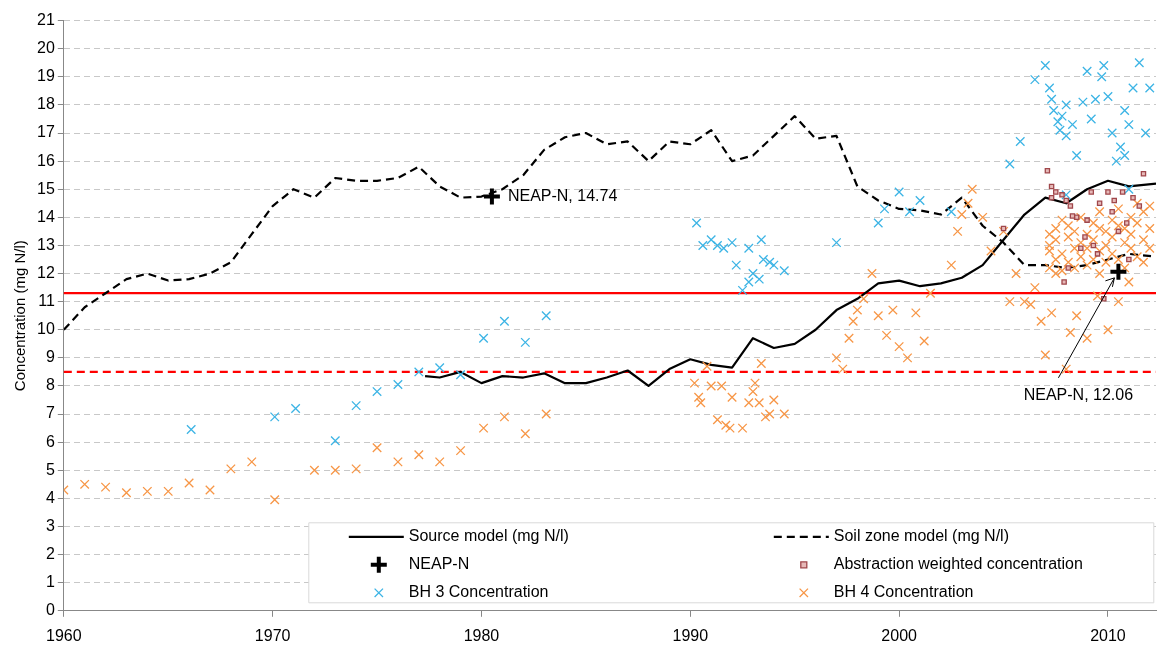 Image resolution: width=1175 pixels, height=664 pixels. What do you see at coordinates (64, 635) in the screenshot?
I see `x-tick-label: 1960` at bounding box center [64, 635].